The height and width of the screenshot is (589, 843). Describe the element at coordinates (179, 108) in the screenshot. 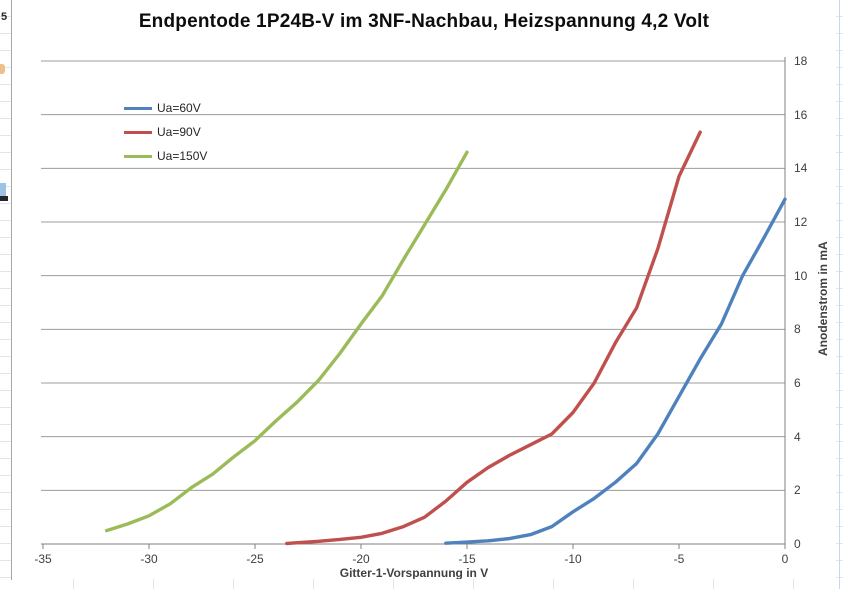

I see `legend-item-label: Ua=60V` at that location.